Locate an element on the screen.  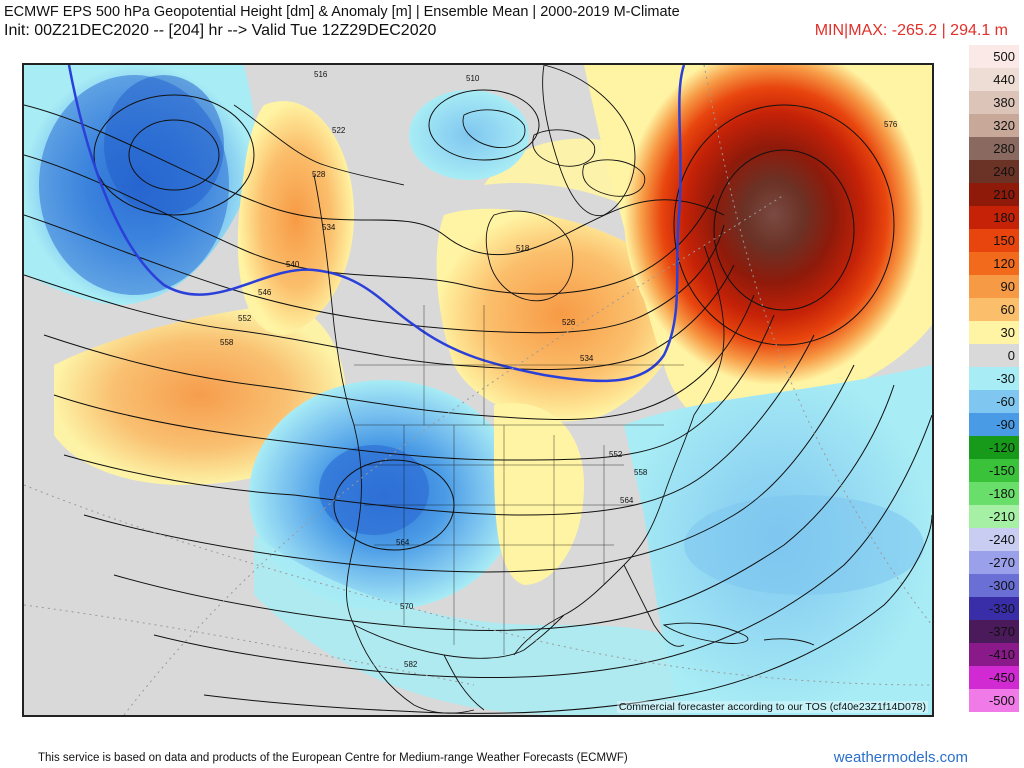
colorbar-swatch: 280 is located at coordinates (994, 148).